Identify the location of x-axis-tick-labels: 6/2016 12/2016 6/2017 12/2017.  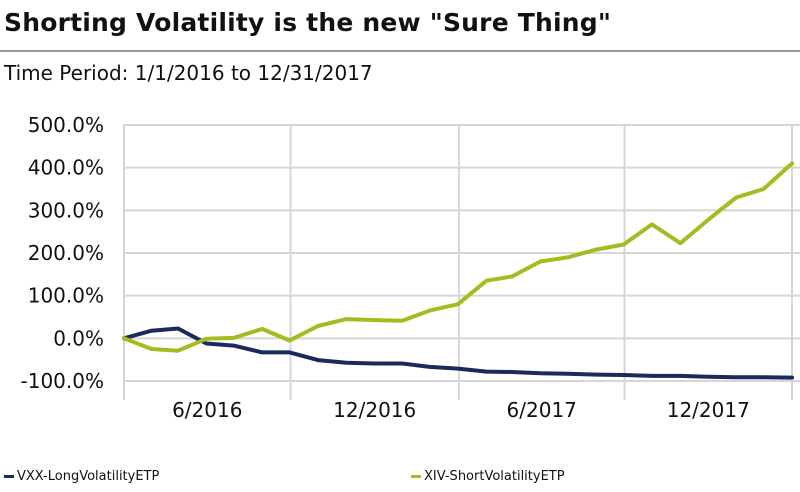
(461, 410).